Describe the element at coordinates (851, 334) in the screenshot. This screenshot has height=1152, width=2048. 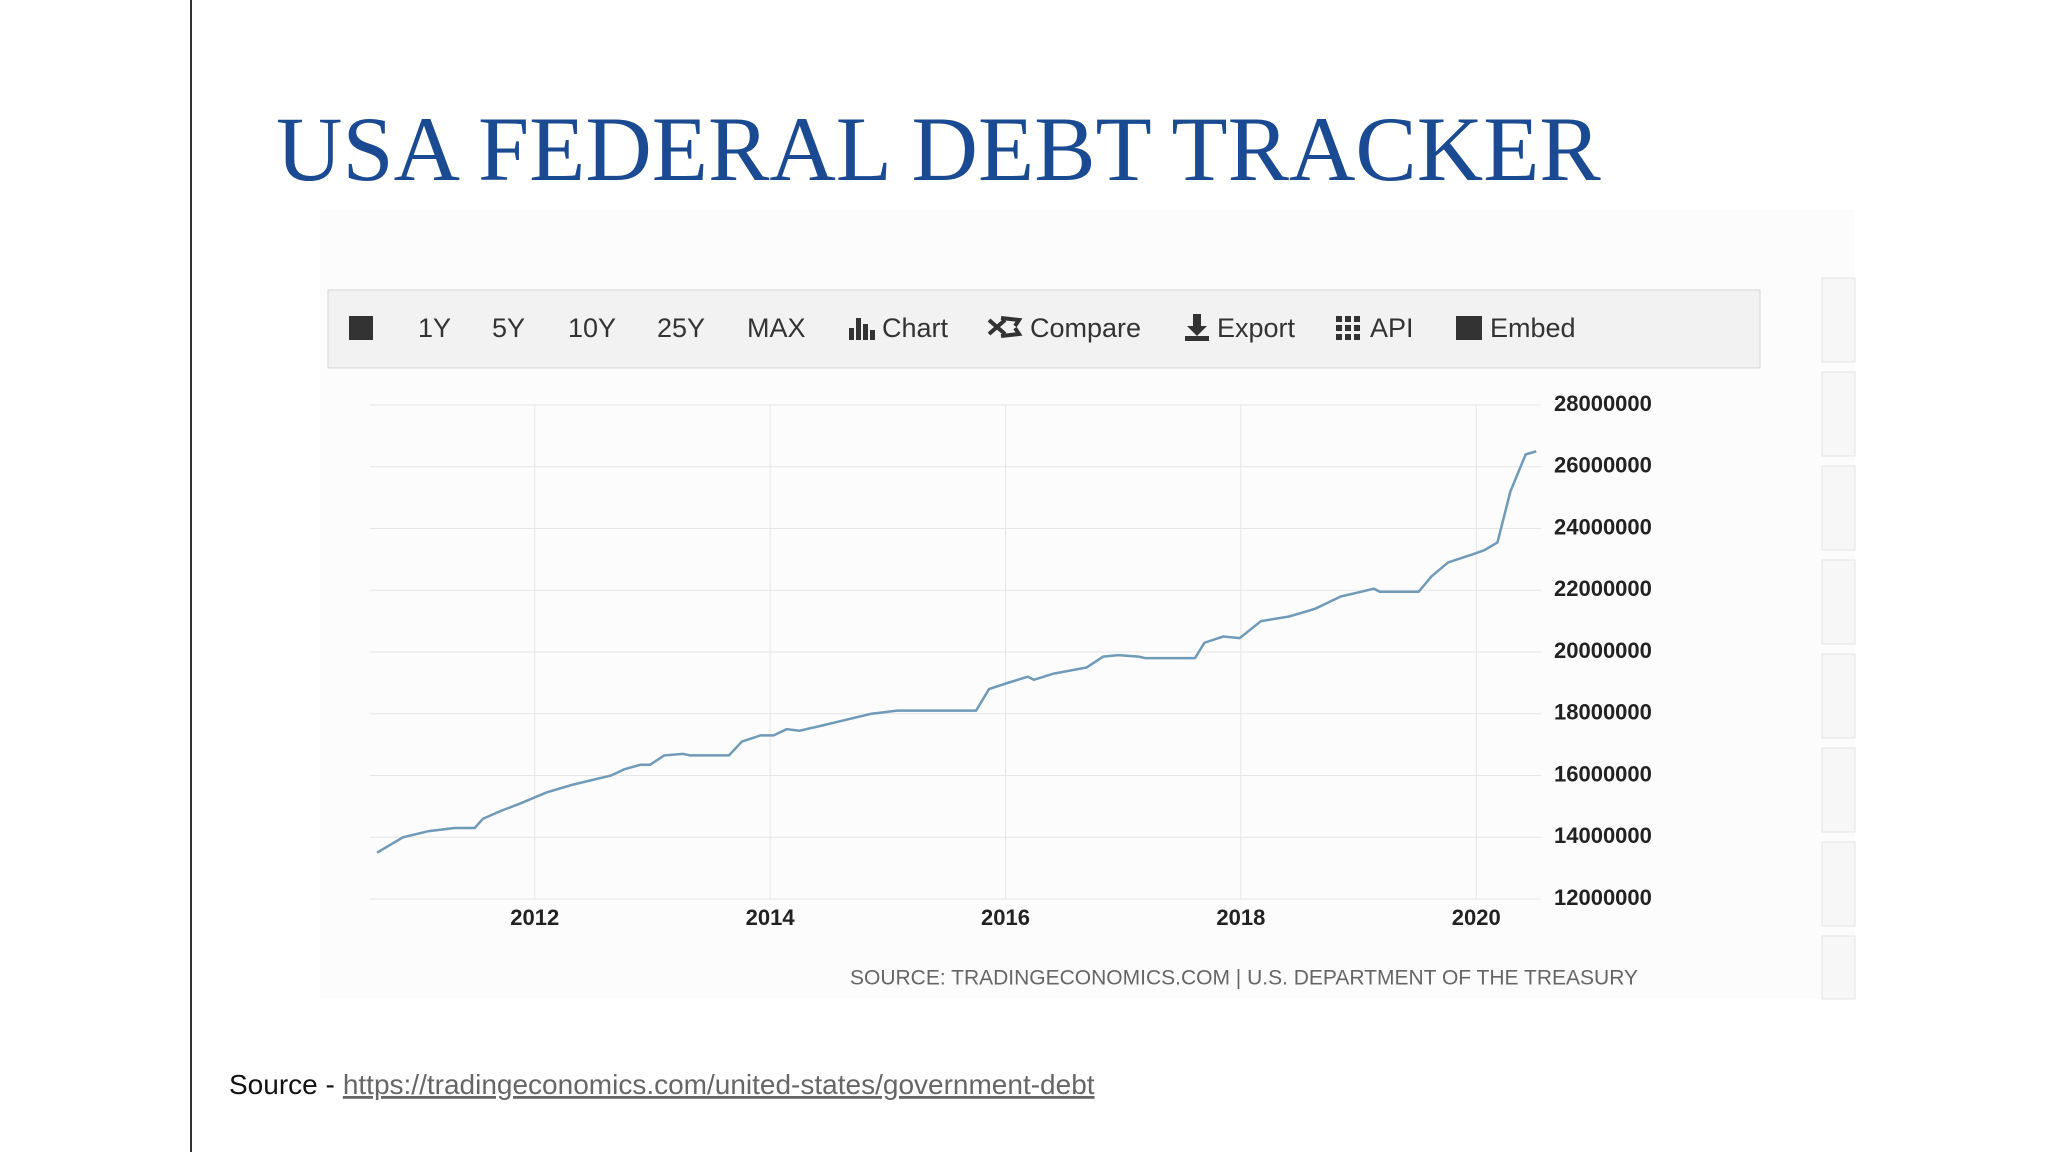
I see `chart-icon` at that location.